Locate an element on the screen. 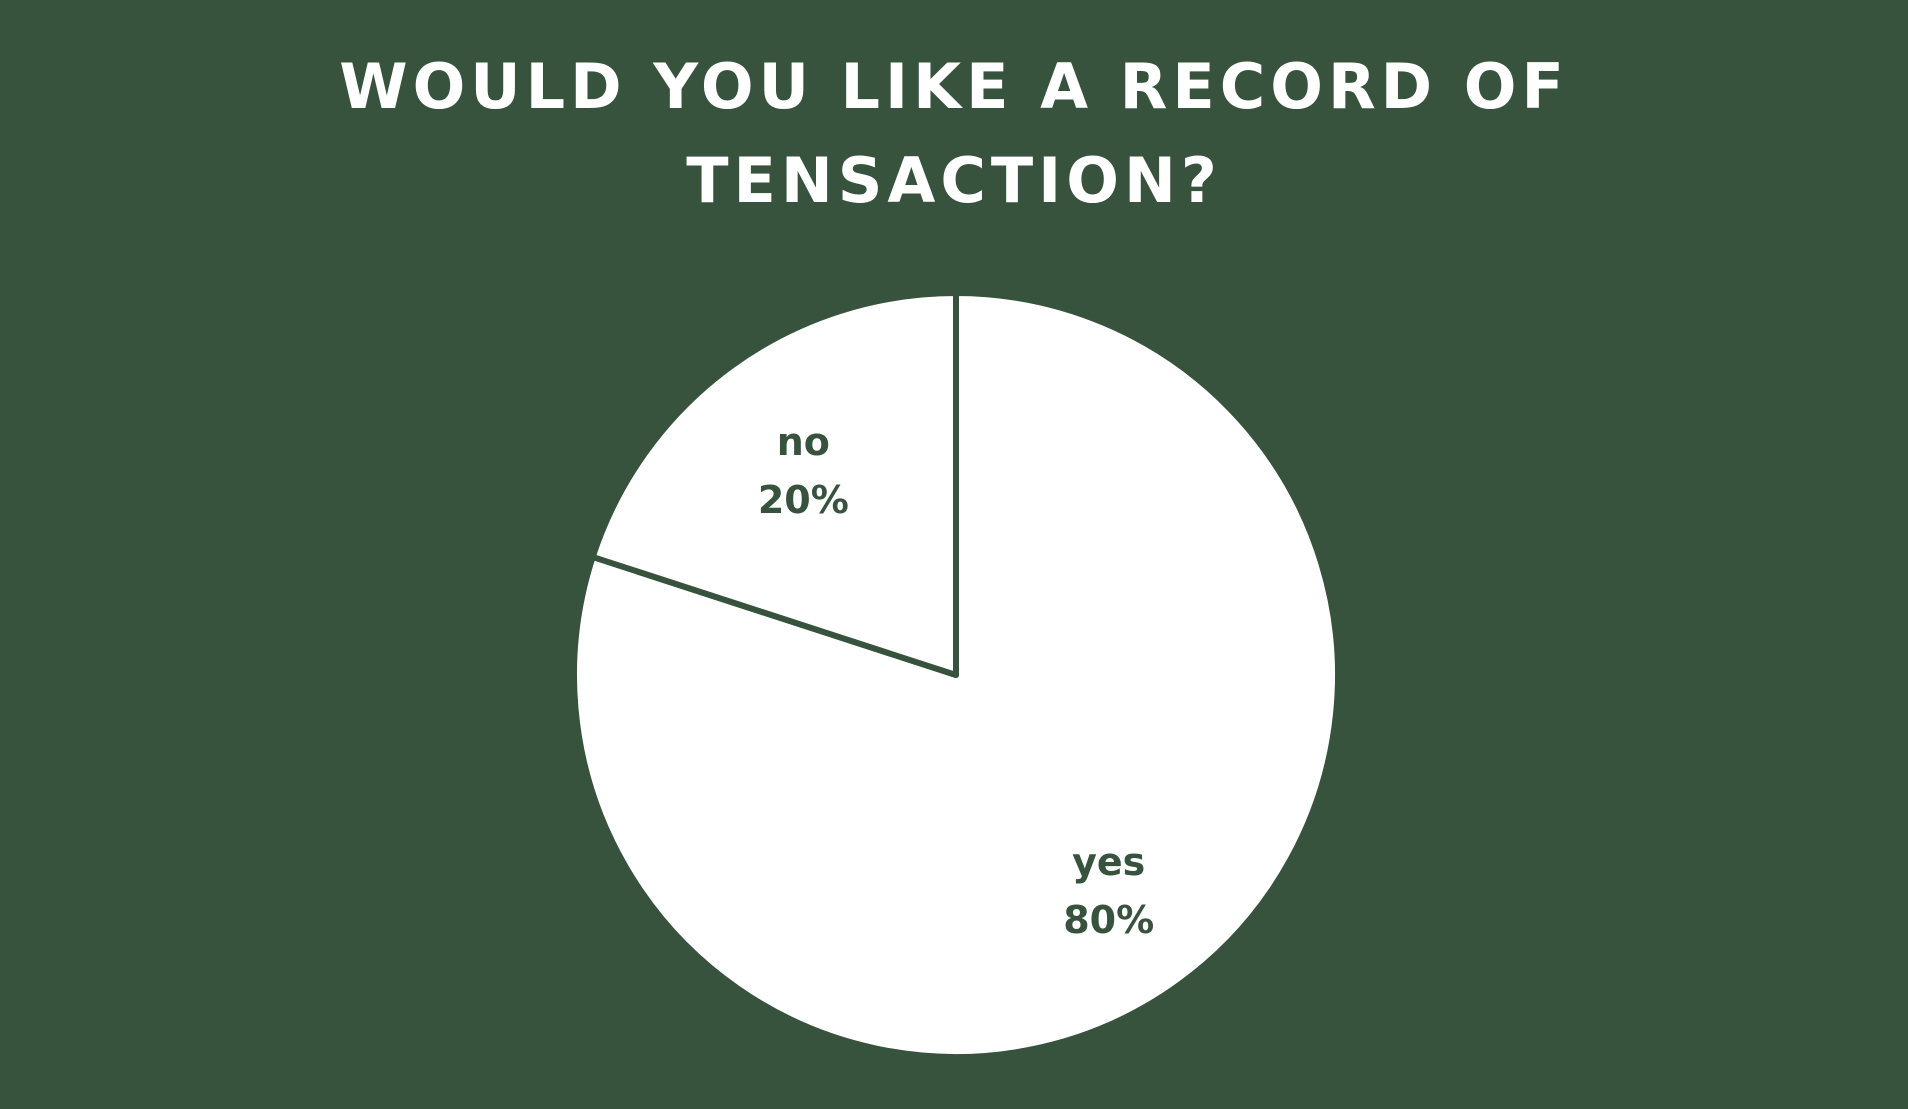 This screenshot has height=1109, width=1908. slice-value-label: 20% is located at coordinates (803, 500).